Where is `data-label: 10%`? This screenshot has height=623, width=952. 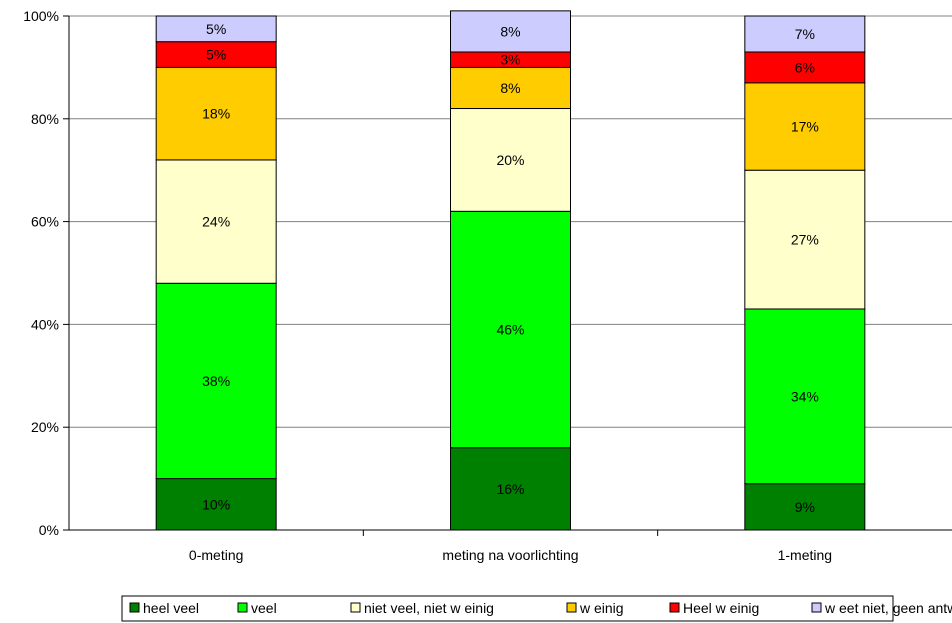 data-label: 10% is located at coordinates (216, 504).